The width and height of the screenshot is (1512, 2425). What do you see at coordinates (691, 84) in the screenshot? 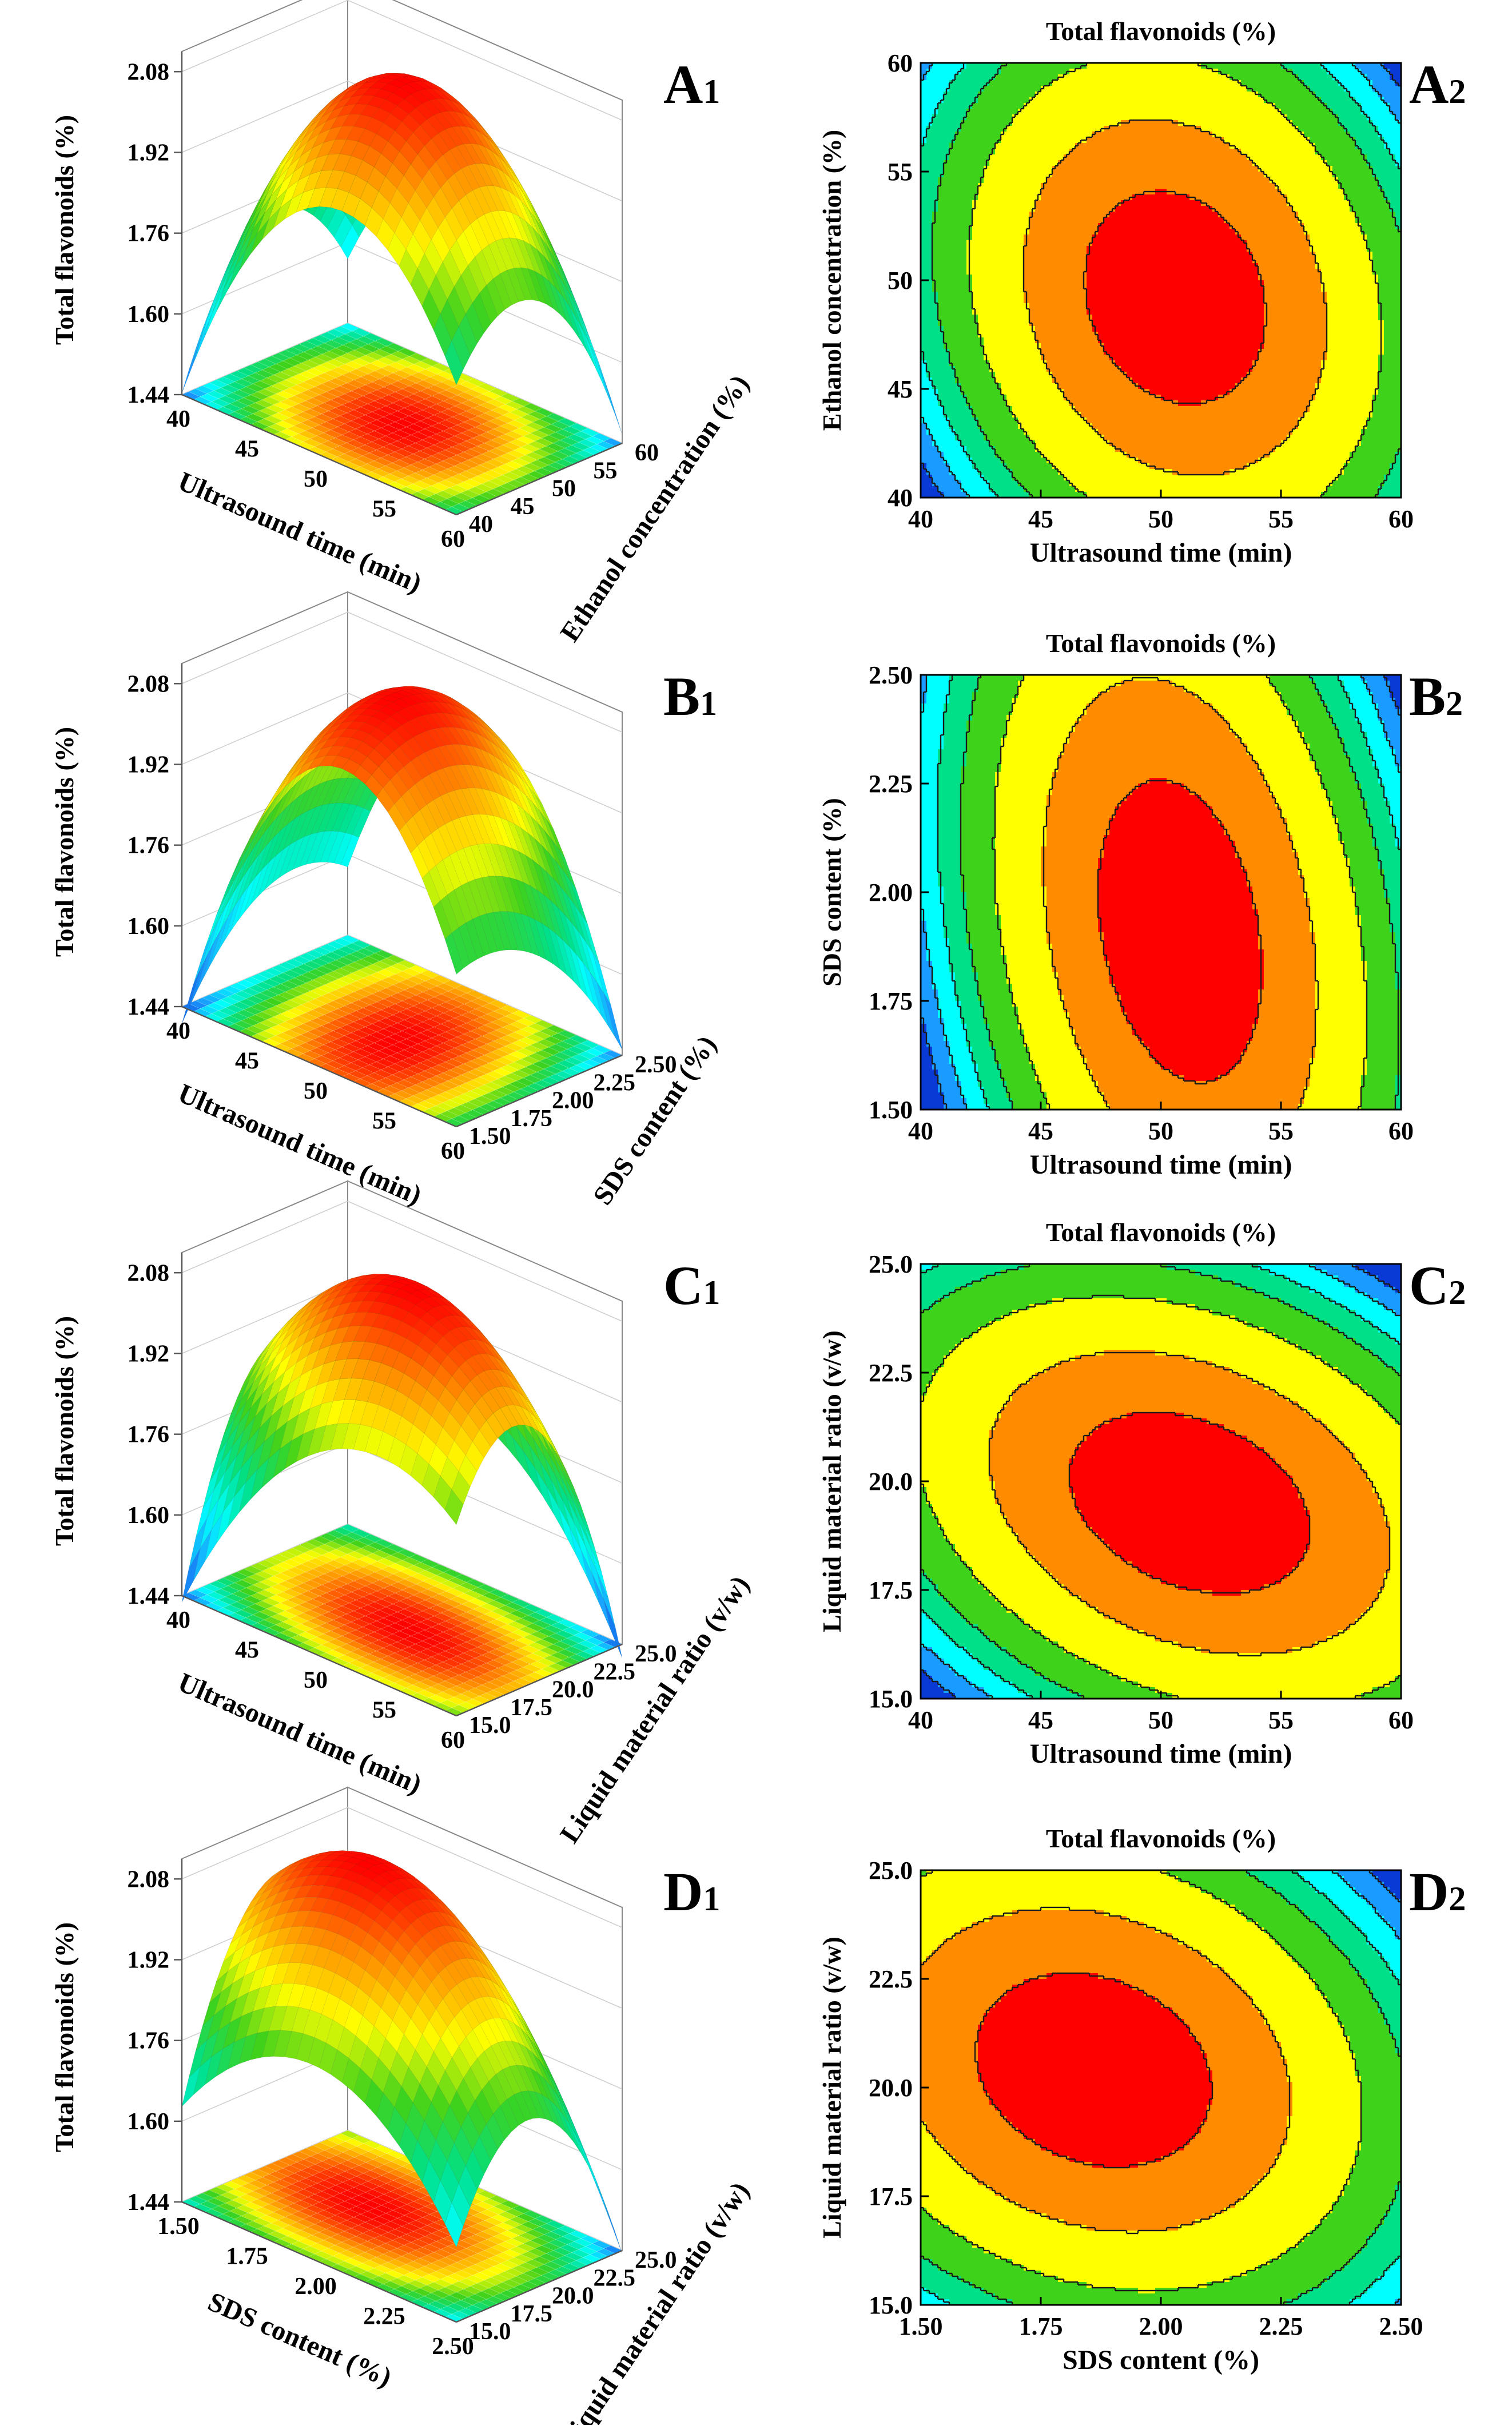
I see `panel-label: A1` at bounding box center [691, 84].